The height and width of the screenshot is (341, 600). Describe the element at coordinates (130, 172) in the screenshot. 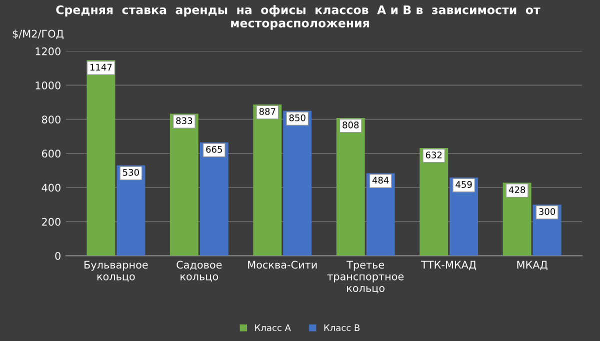

I see `data-label: 530` at that location.